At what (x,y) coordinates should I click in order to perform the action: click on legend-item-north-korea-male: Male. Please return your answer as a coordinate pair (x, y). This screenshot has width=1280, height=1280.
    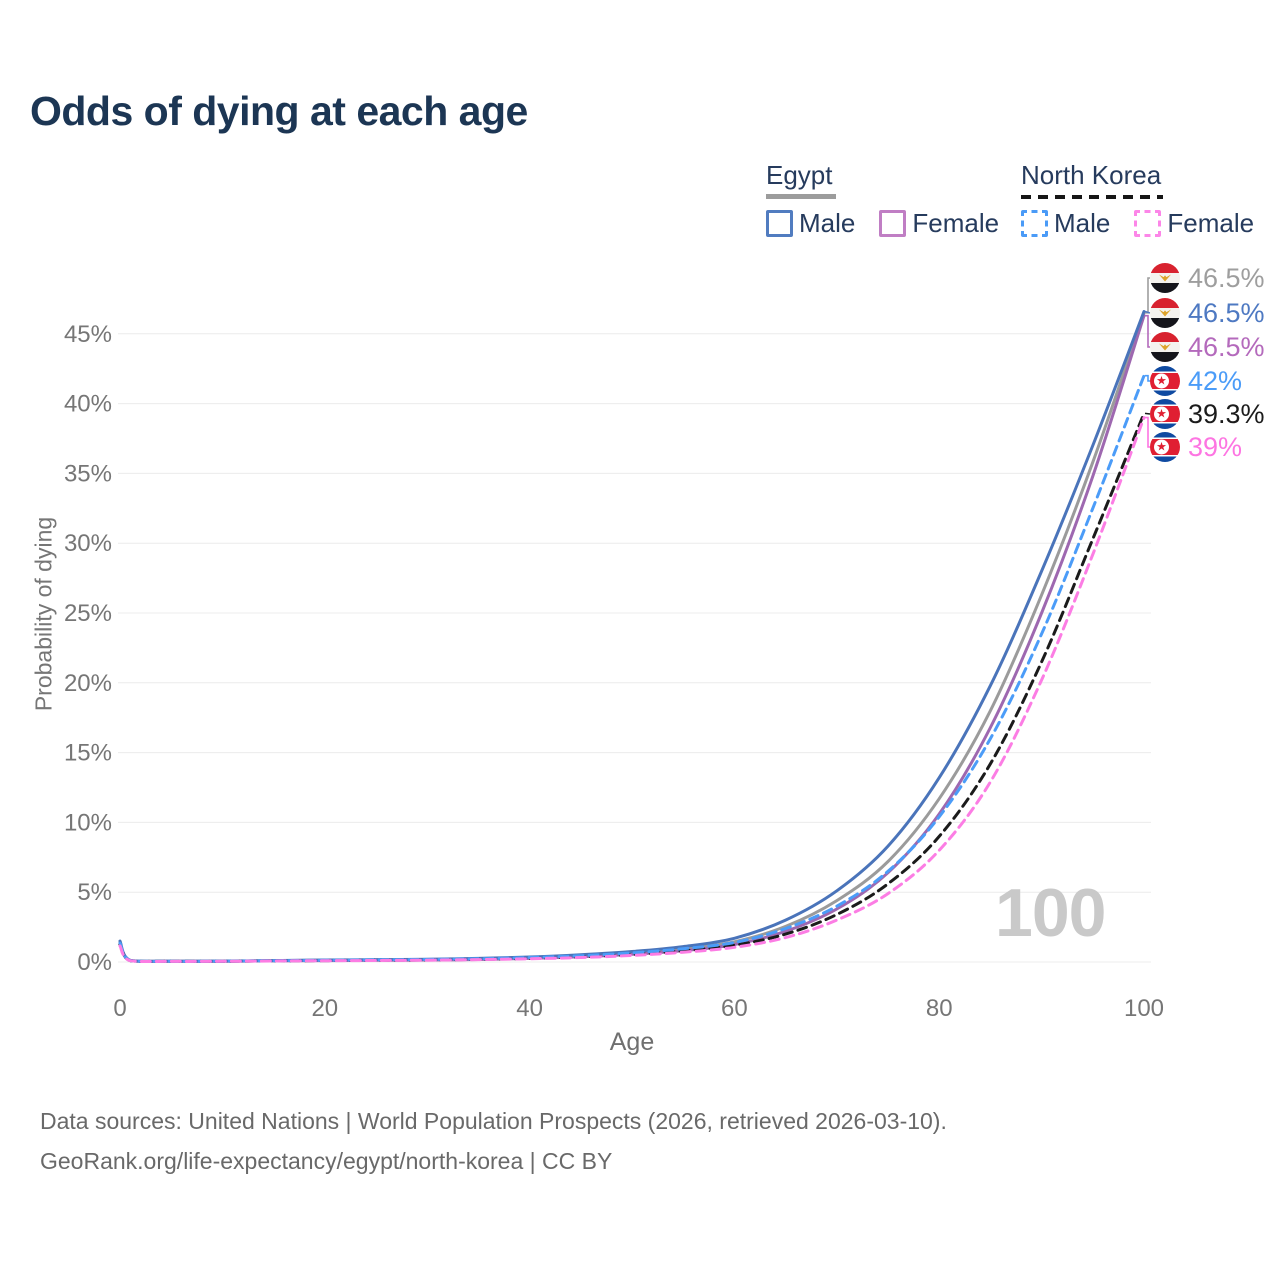
    Looking at the image, I should click on (1065, 223).